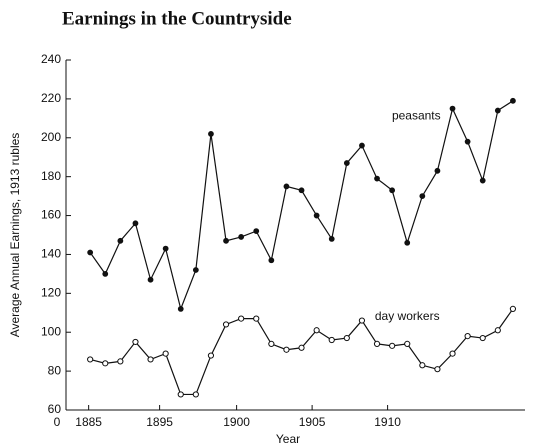  What do you see at coordinates (51, 98) in the screenshot?
I see `y-tick-label: 220` at bounding box center [51, 98].